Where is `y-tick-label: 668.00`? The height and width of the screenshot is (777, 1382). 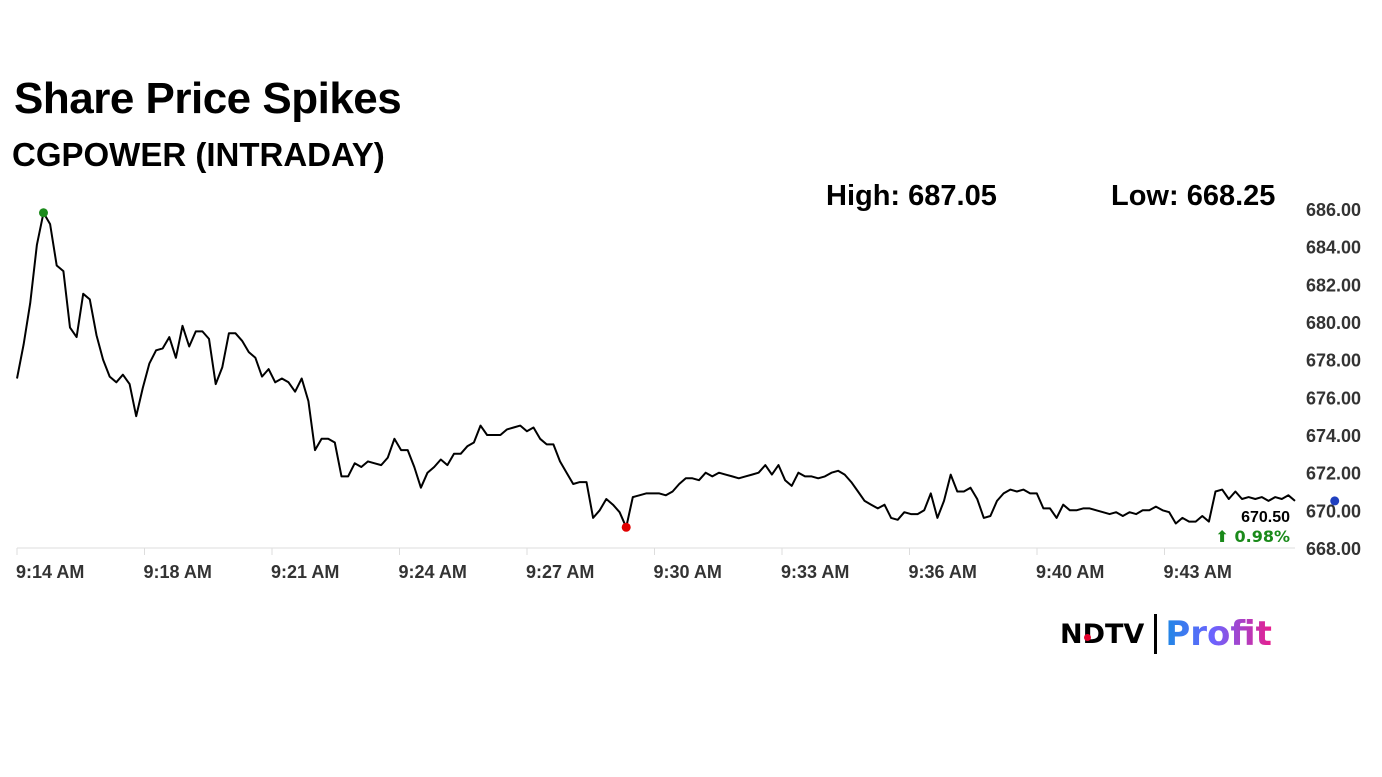 y-tick-label: 668.00 is located at coordinates (1333, 549).